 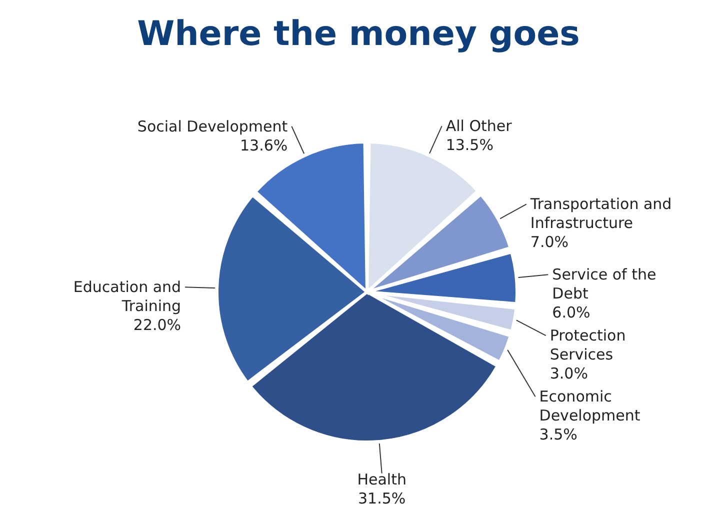 What do you see at coordinates (600, 213) in the screenshot?
I see `slice-label: Transportation and Infrastructure` at bounding box center [600, 213].